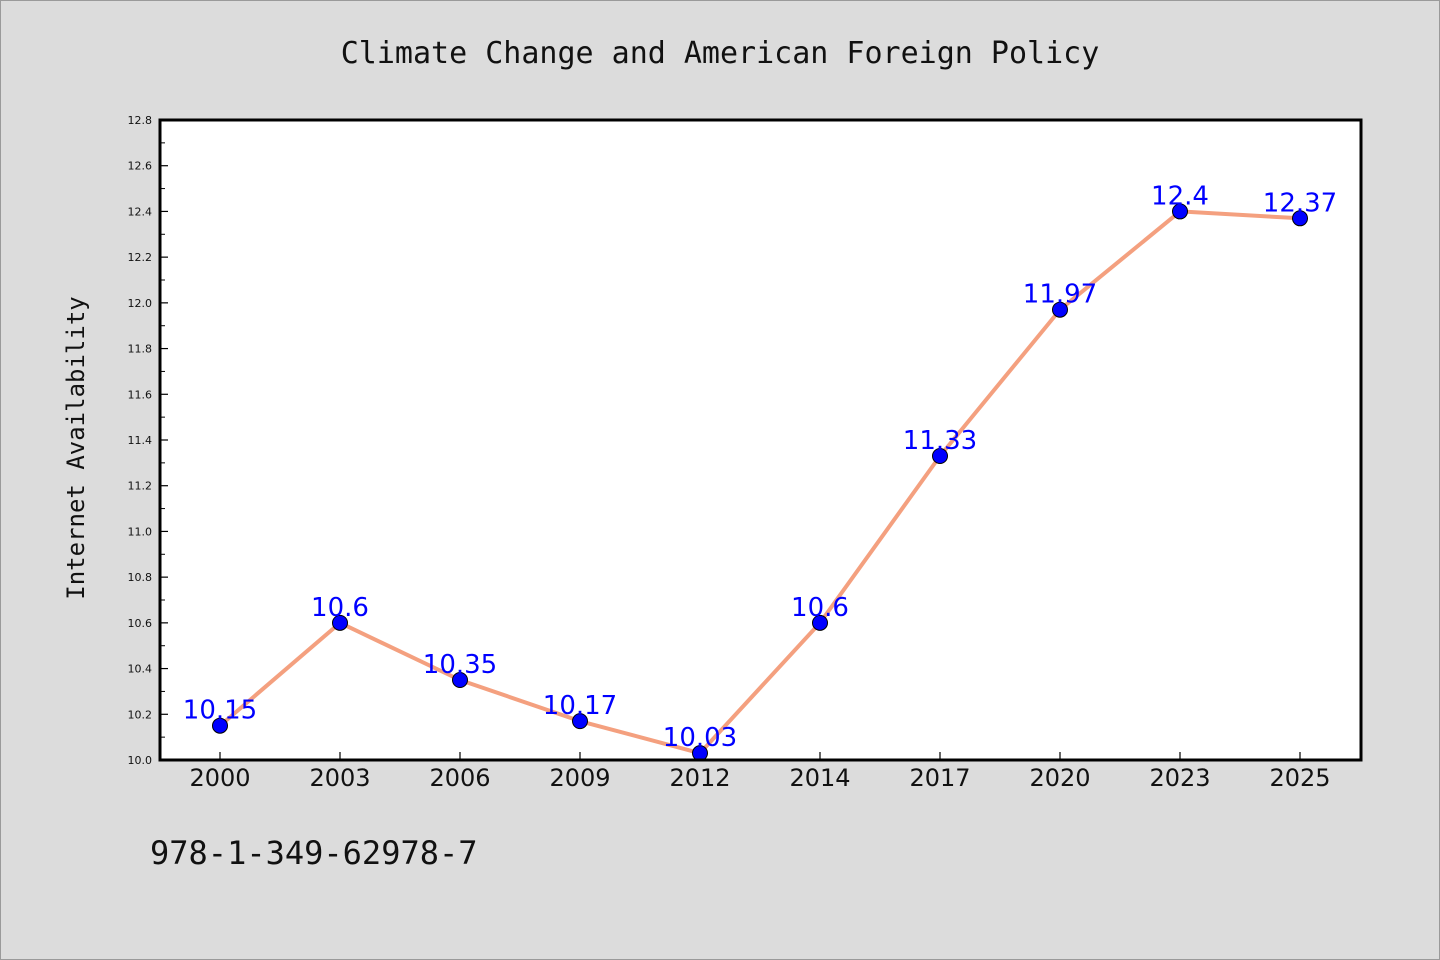  I want to click on y-tick-label: 11.4, so click(140, 440).